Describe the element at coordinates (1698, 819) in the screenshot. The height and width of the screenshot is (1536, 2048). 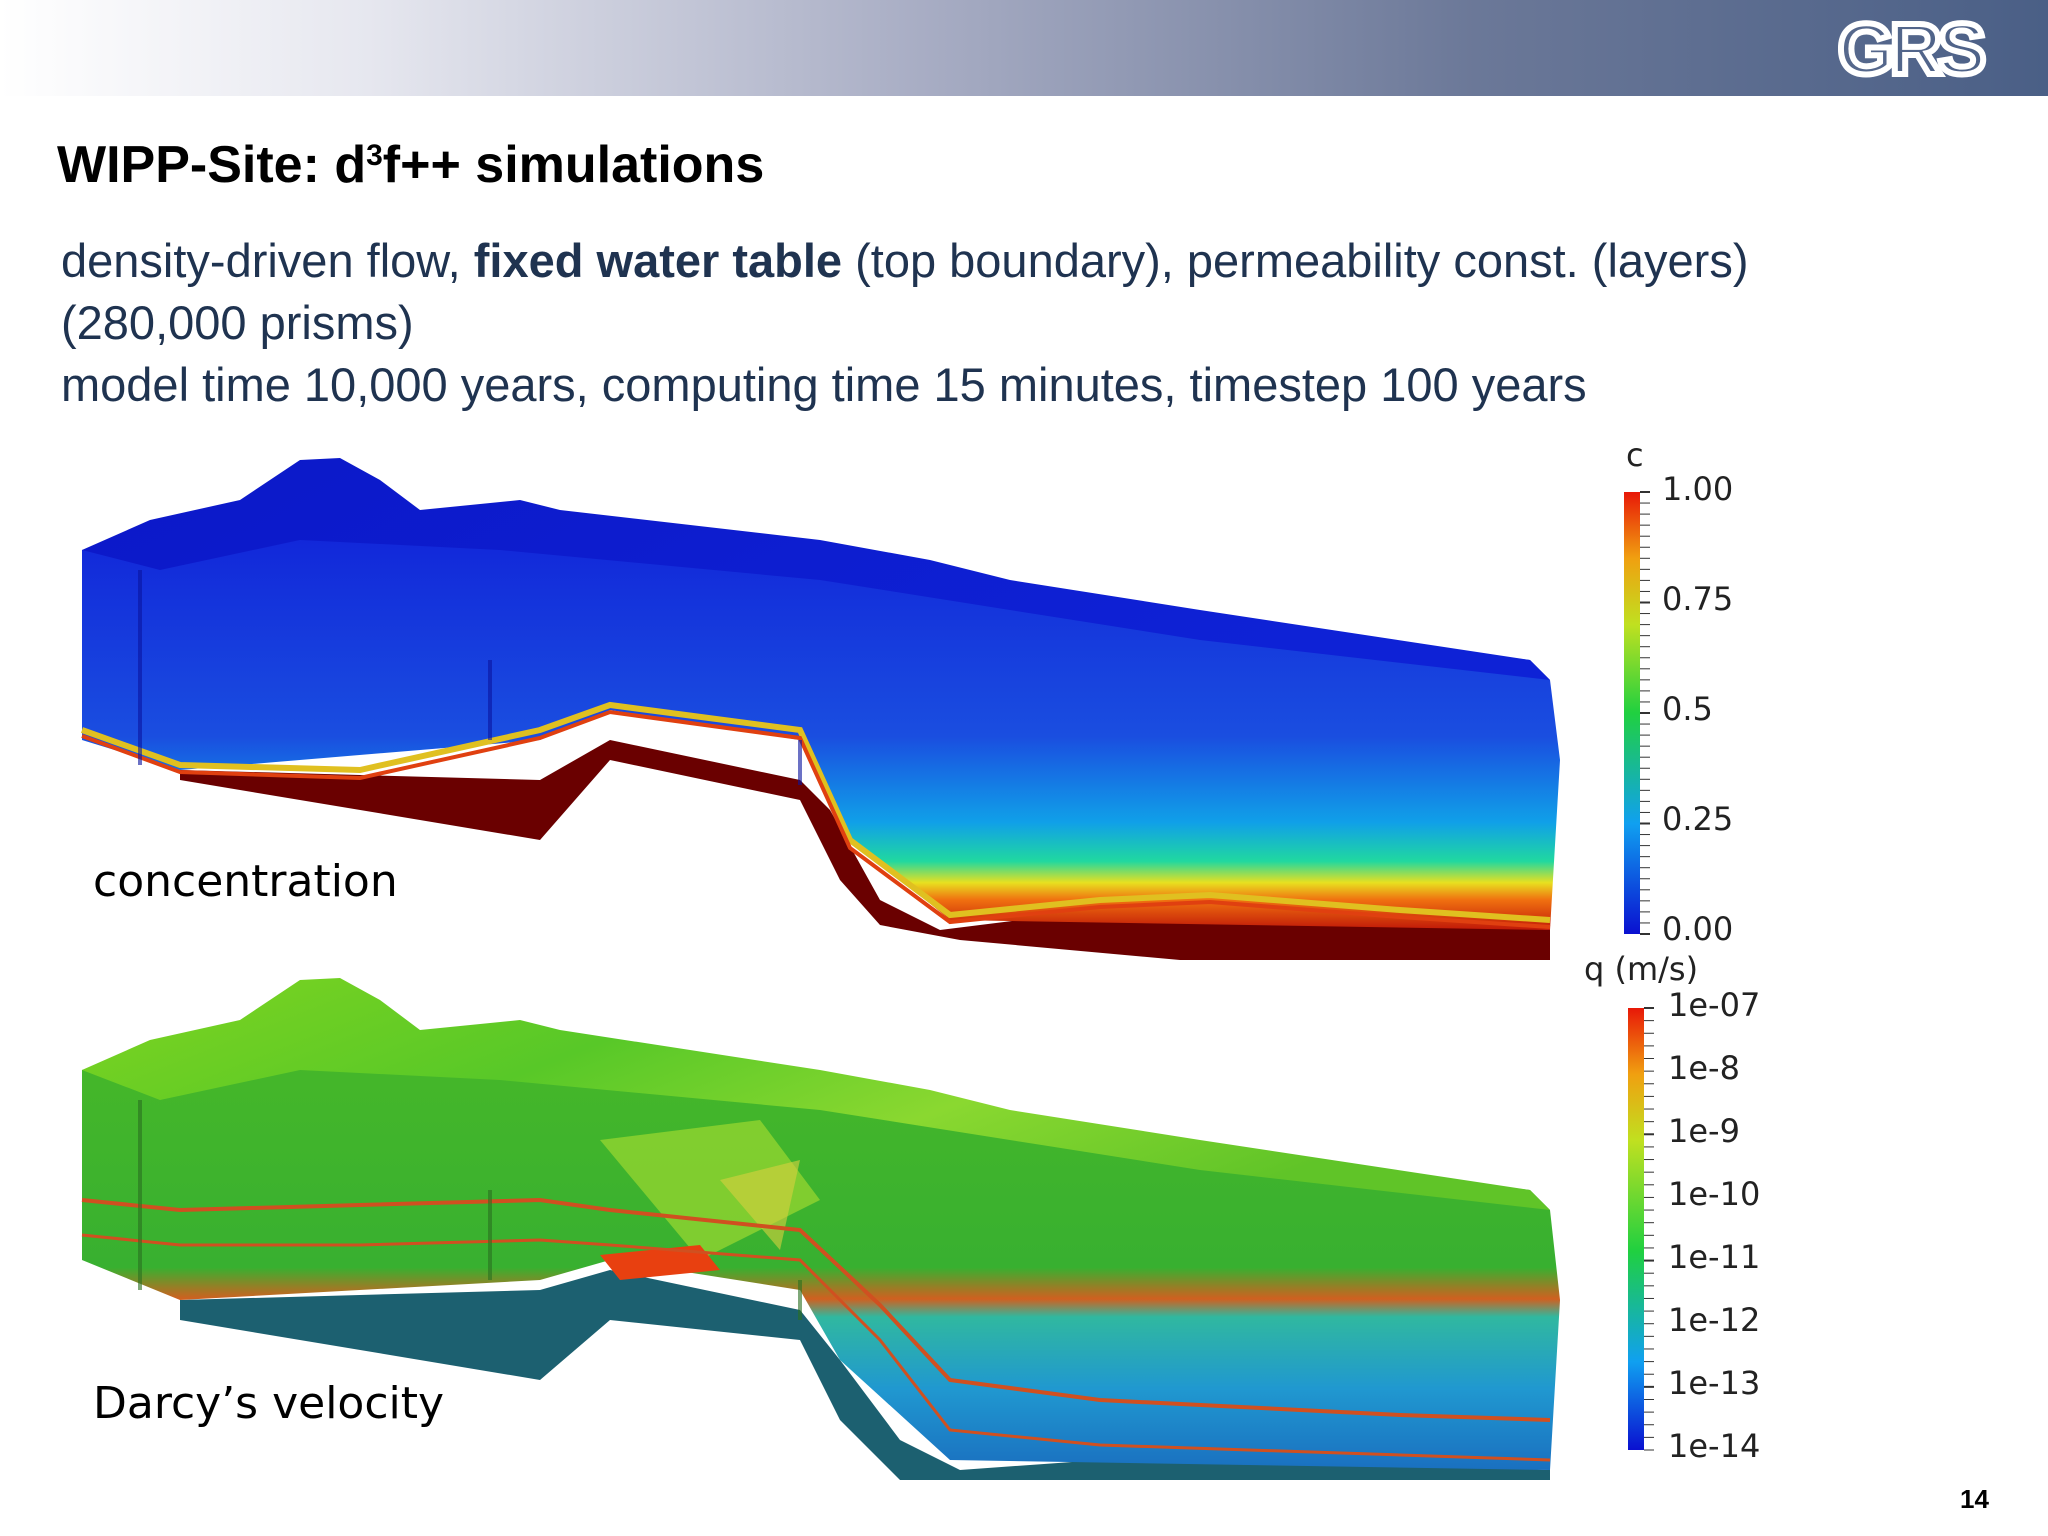
I see `concentration-tick: 0.25` at that location.